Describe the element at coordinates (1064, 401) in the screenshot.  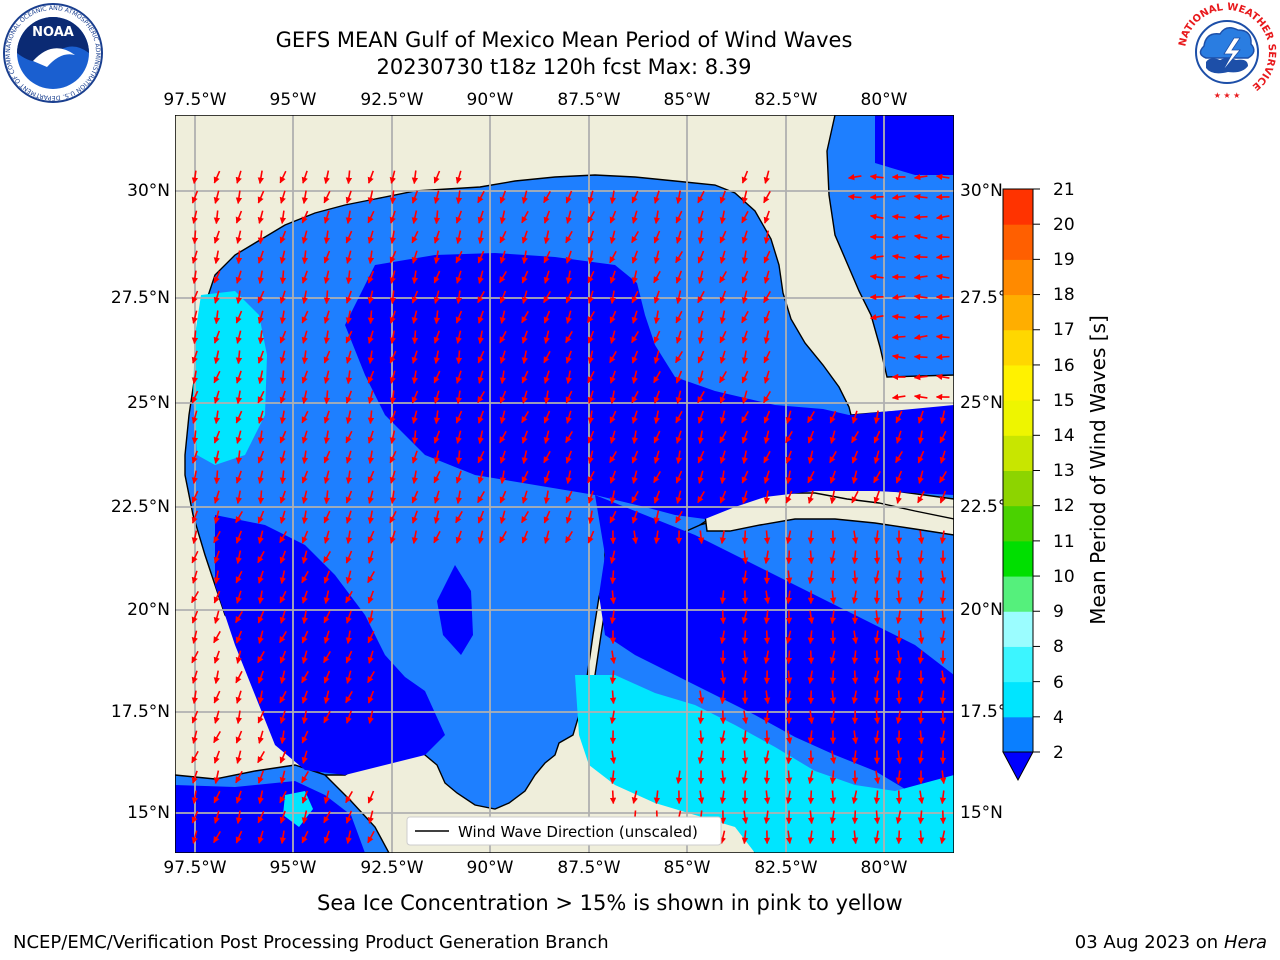
I see `colorbar-tick: 15` at that location.